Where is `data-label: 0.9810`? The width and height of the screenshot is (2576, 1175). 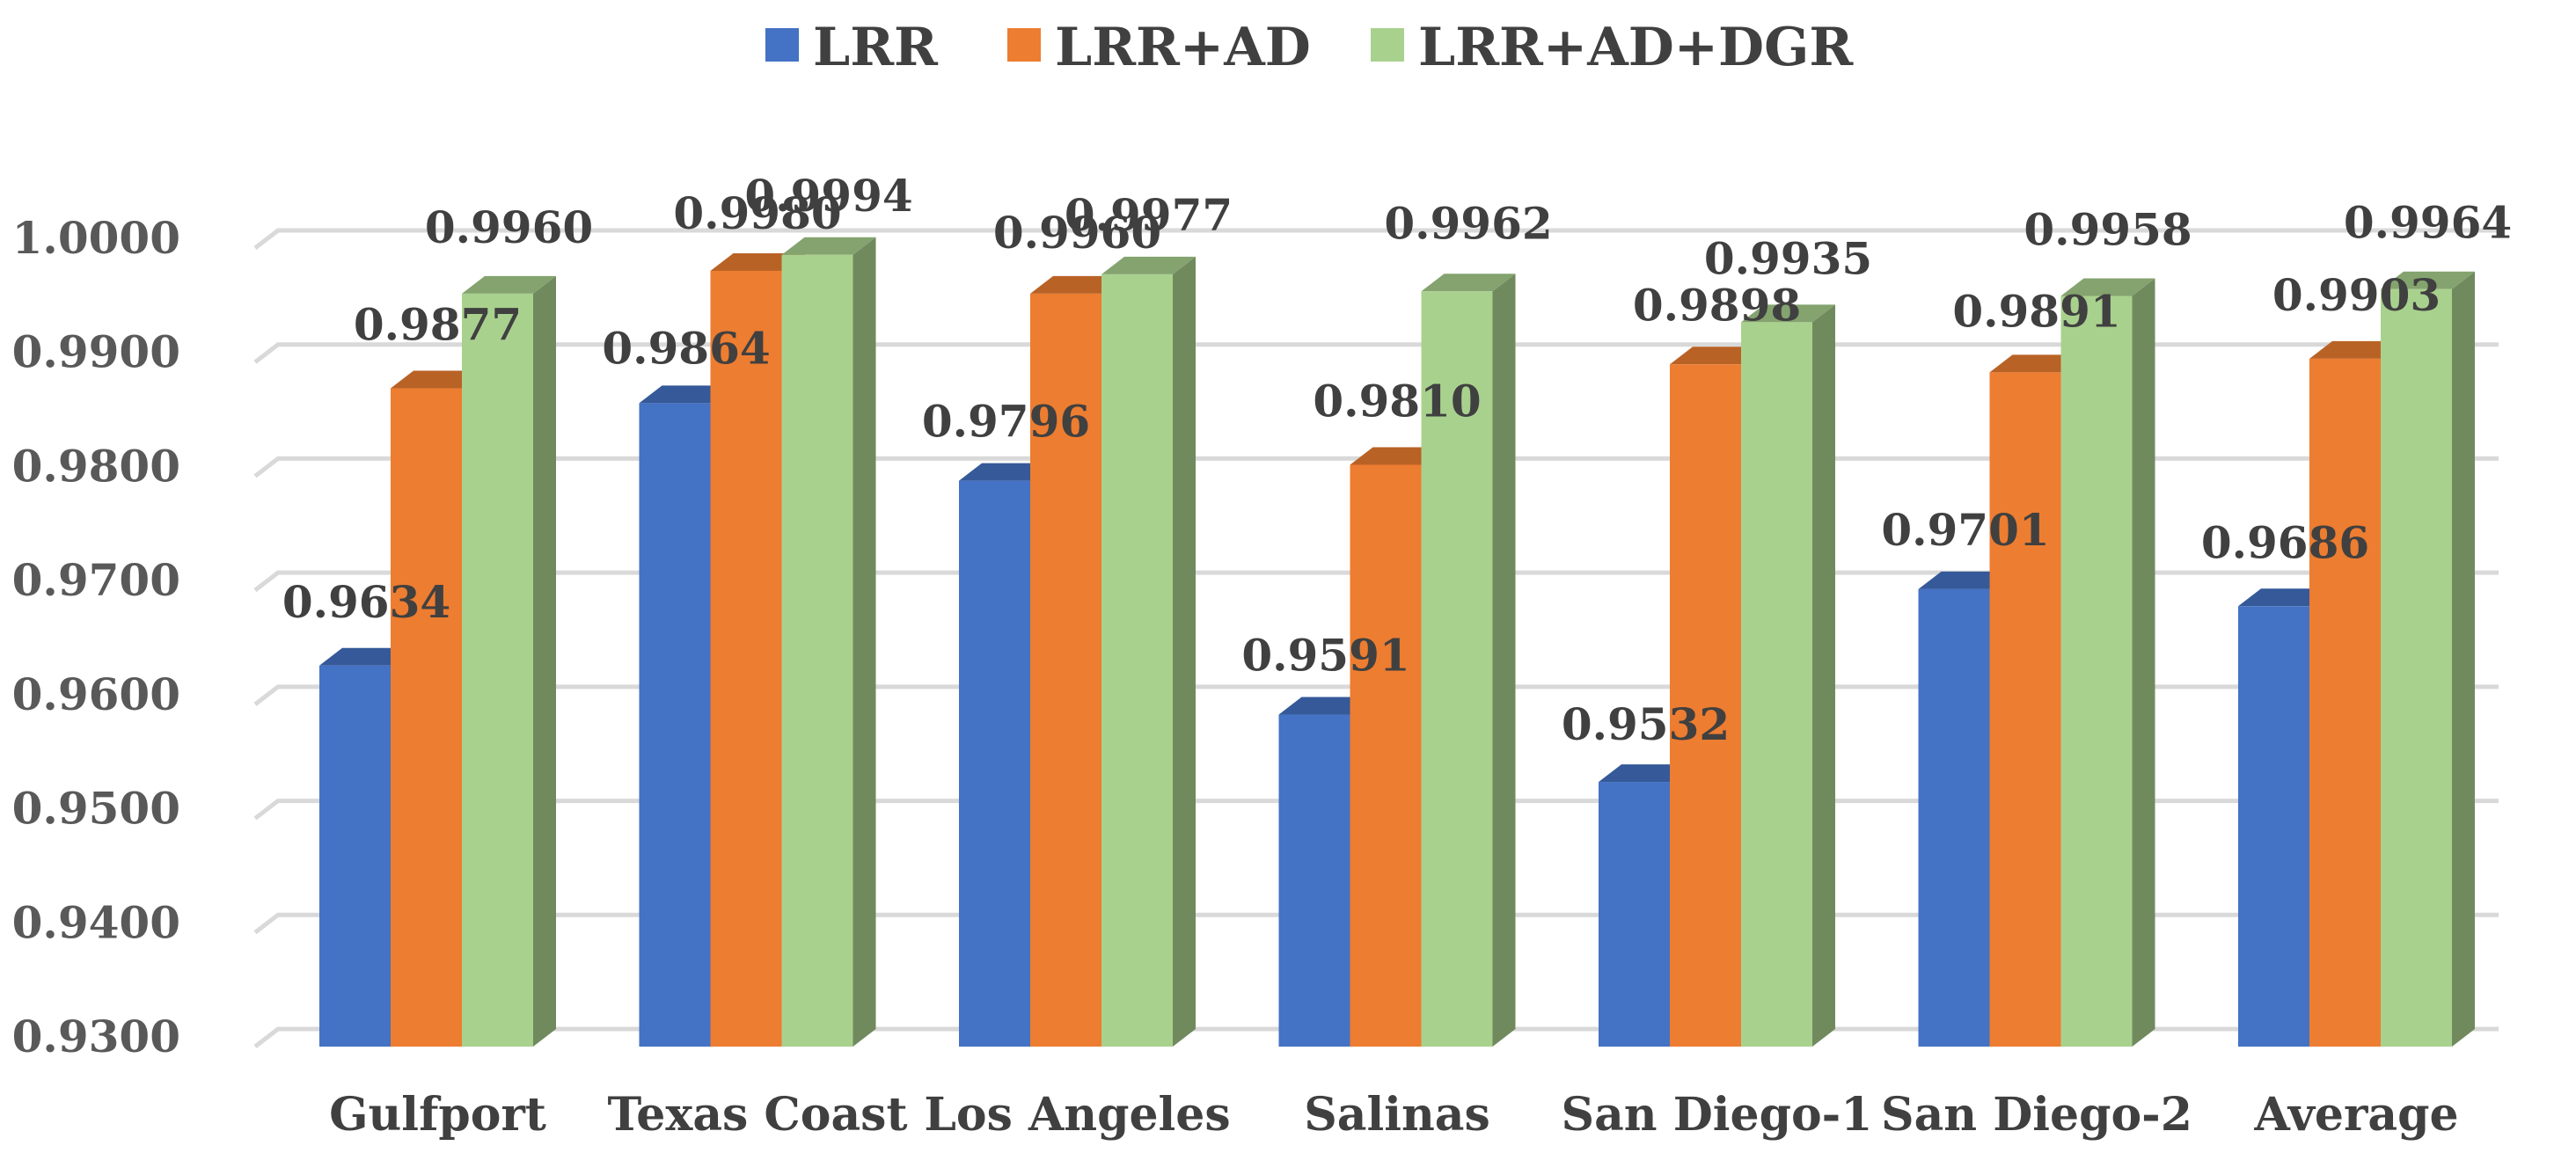
data-label: 0.9810 is located at coordinates (1397, 401).